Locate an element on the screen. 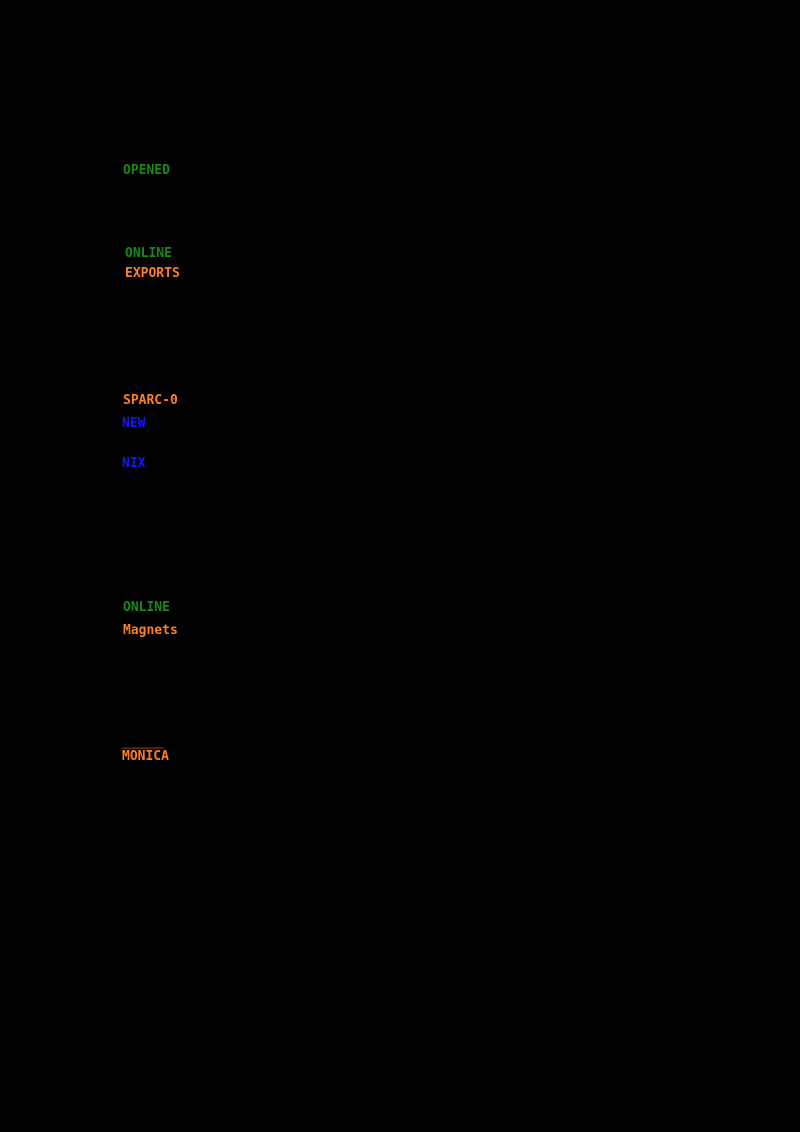 This screenshot has width=800, height=1132. text-fragment-orange-2: SPARC-0 is located at coordinates (150, 400).